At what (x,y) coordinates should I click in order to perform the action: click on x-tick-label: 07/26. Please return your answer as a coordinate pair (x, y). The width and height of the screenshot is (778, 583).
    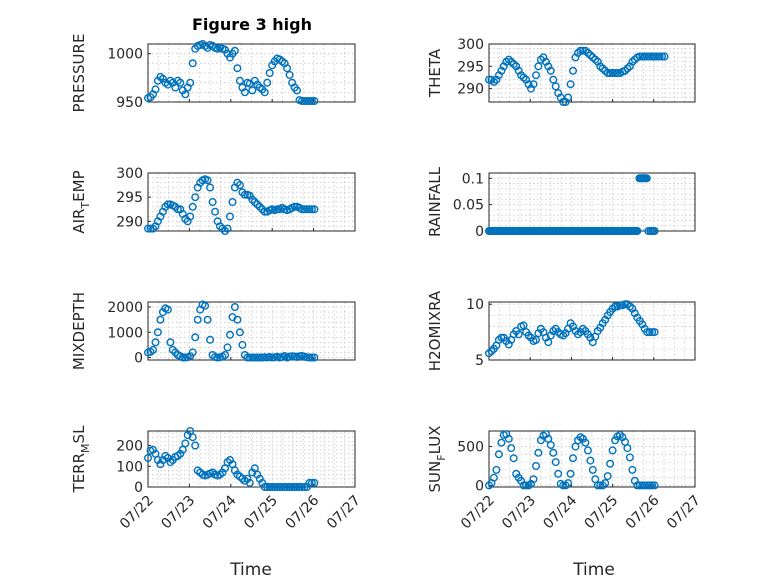
    Looking at the image, I should click on (303, 512).